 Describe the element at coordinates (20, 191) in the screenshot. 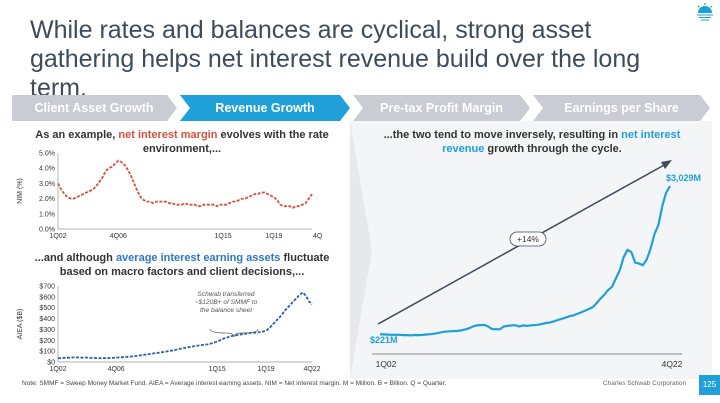

I see `nim-y-axis-label: NIM (%)` at that location.